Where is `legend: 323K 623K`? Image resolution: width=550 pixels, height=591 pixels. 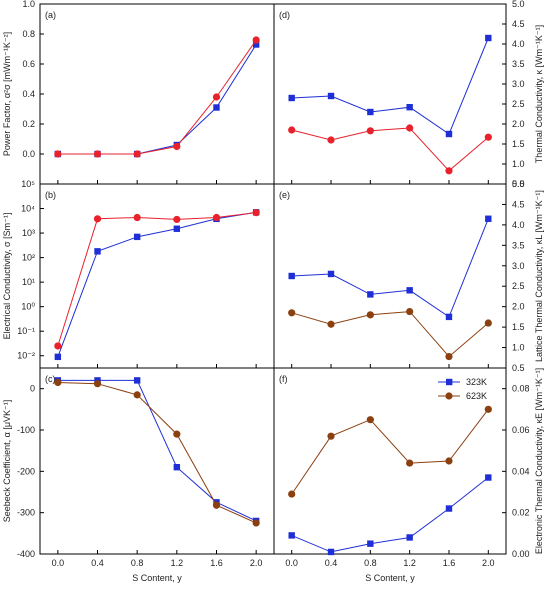 legend: 323K 623K is located at coordinates (462, 389).